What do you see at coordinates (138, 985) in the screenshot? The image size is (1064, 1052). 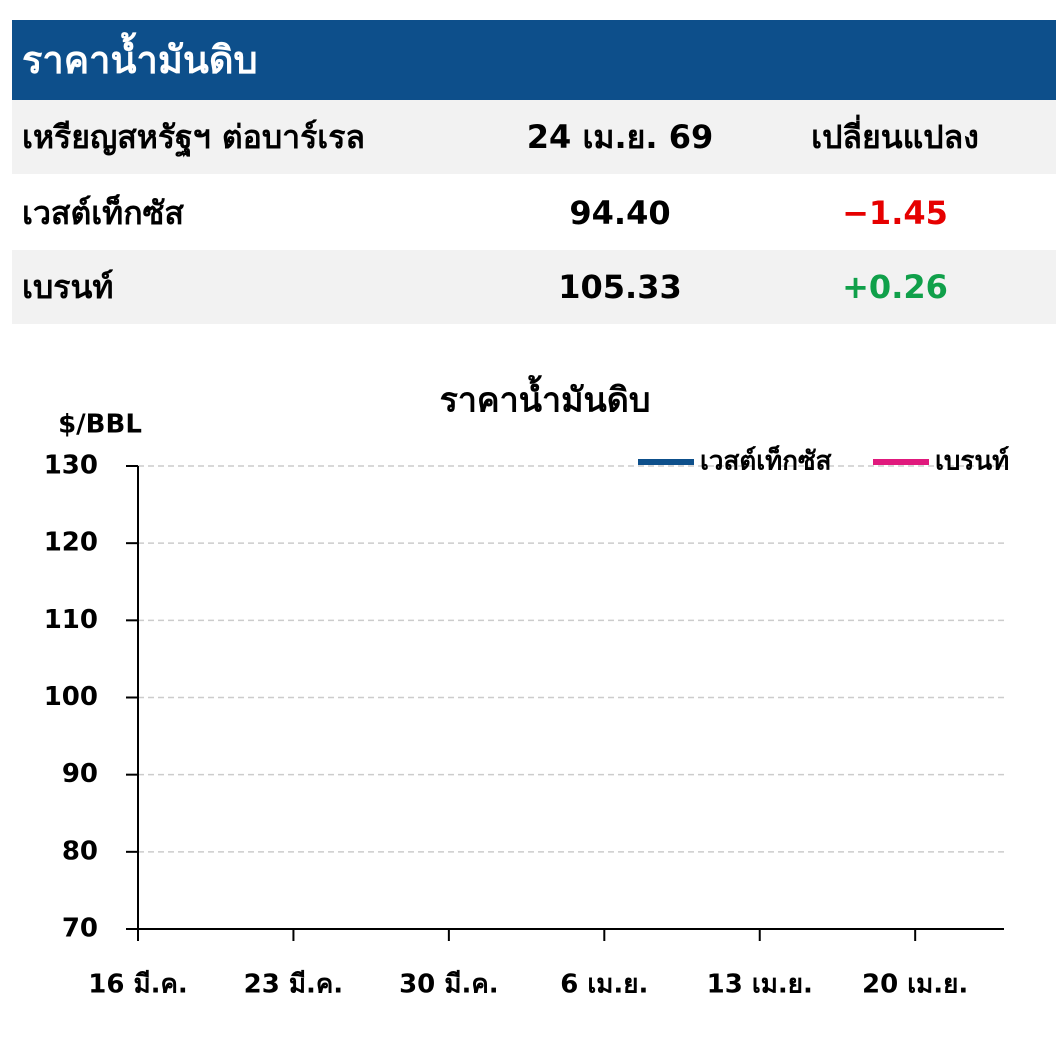 I see `x-tick-label: 16 มี.ค.` at bounding box center [138, 985].